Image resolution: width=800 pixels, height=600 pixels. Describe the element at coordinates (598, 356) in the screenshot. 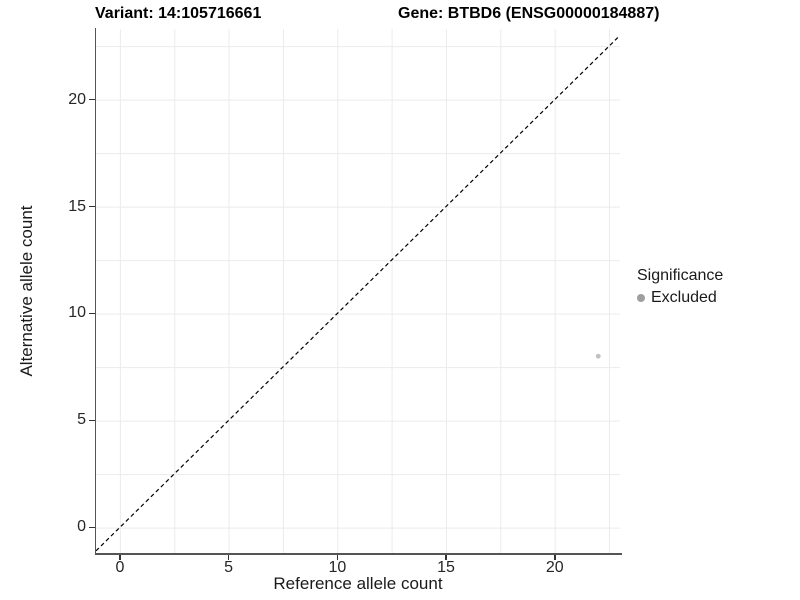

I see `data-point` at that location.